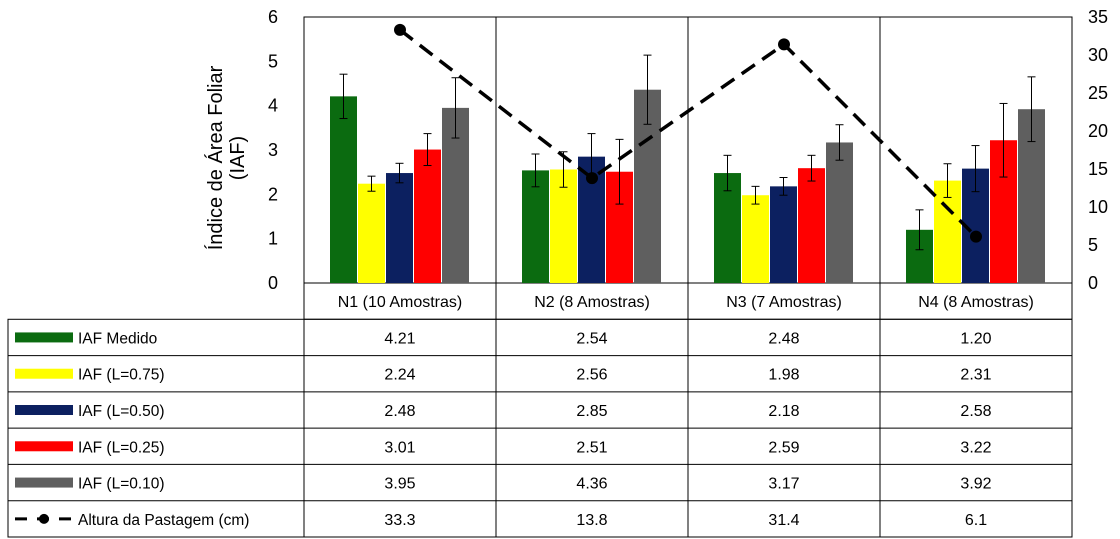 Image resolution: width=1120 pixels, height=539 pixels. What do you see at coordinates (591, 375) in the screenshot?
I see `table-cell: 2.56` at bounding box center [591, 375].